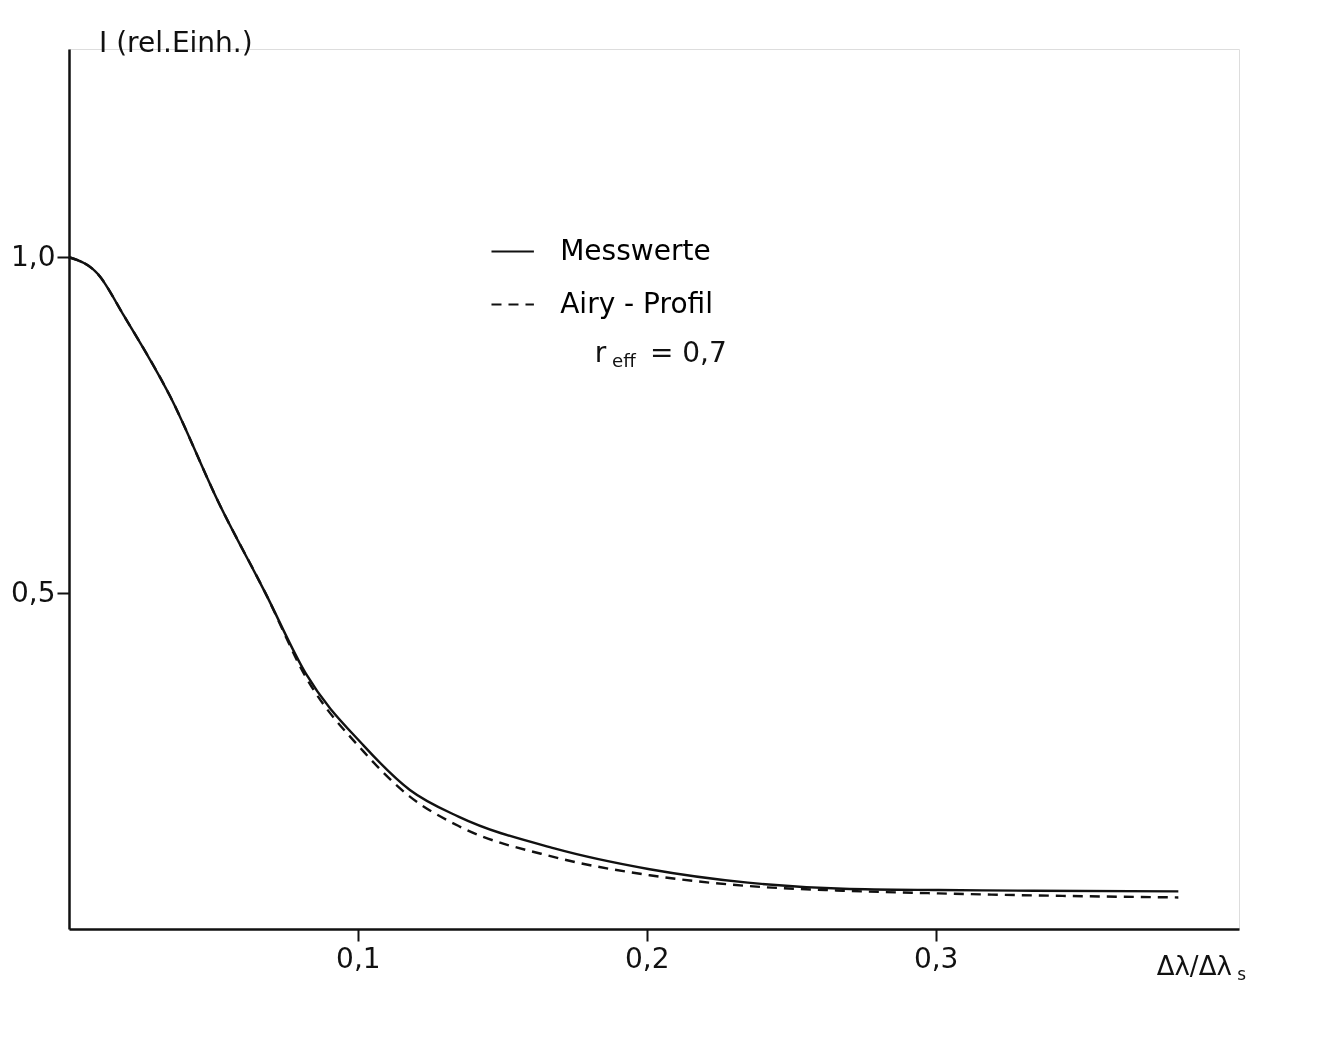 The image size is (1322, 1046). Describe the element at coordinates (33, 256) in the screenshot. I see `y-tick-label: 1,0` at that location.